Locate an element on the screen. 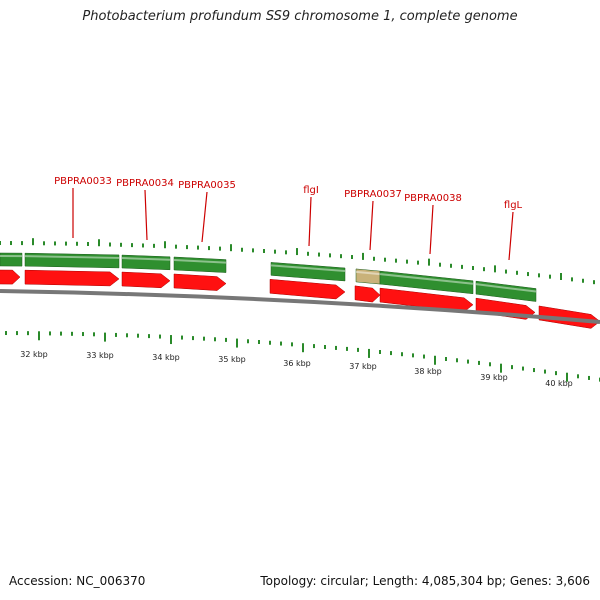 This screenshot has width=600, height=600. scale-label: 35 kbp is located at coordinates (232, 359).